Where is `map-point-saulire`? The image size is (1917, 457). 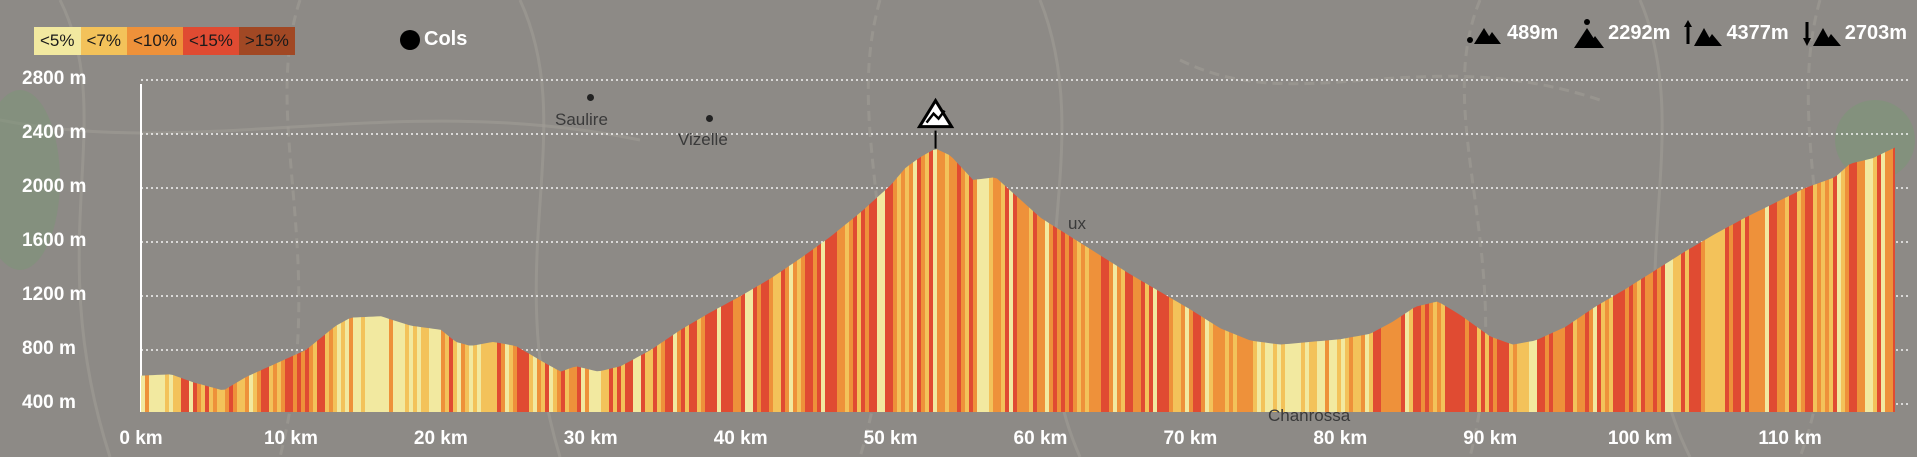 map-point-saulire is located at coordinates (590, 97).